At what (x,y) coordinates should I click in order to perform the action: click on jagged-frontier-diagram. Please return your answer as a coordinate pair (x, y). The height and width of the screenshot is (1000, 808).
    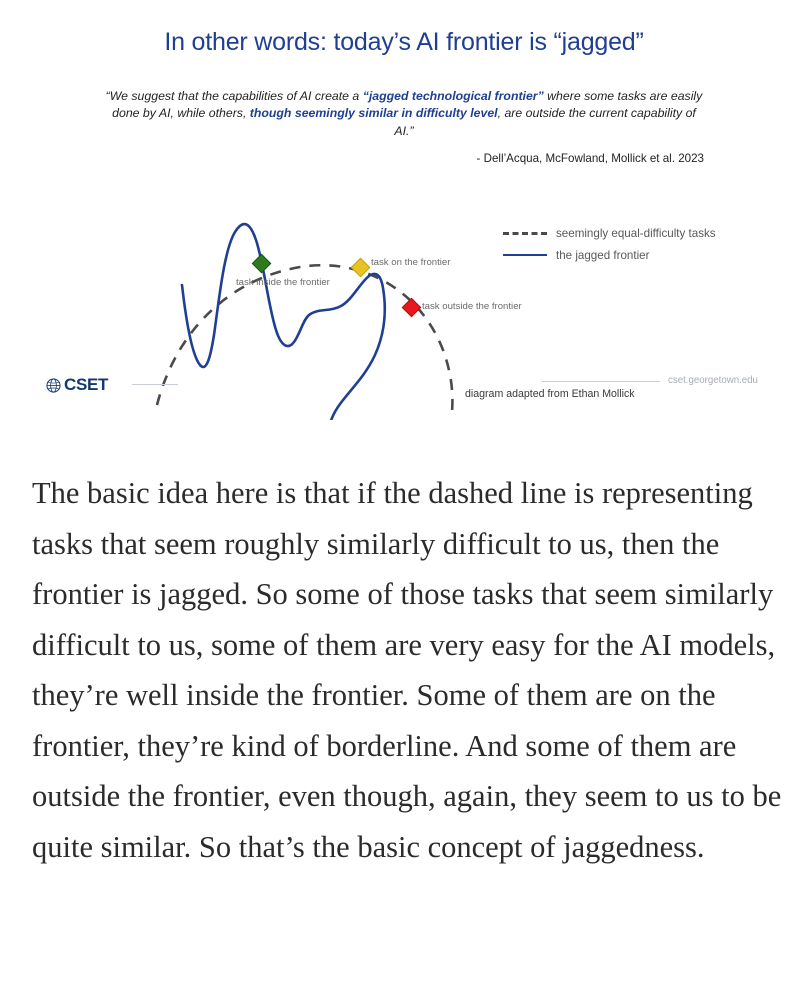
    Looking at the image, I should click on (304, 321).